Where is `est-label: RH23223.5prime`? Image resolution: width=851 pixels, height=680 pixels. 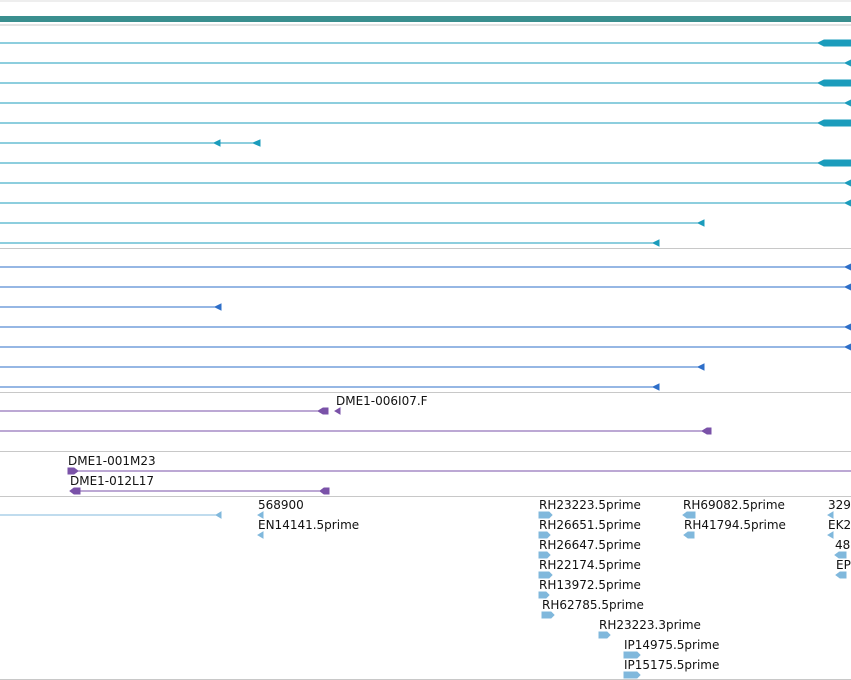 est-label: RH23223.5prime is located at coordinates (590, 505).